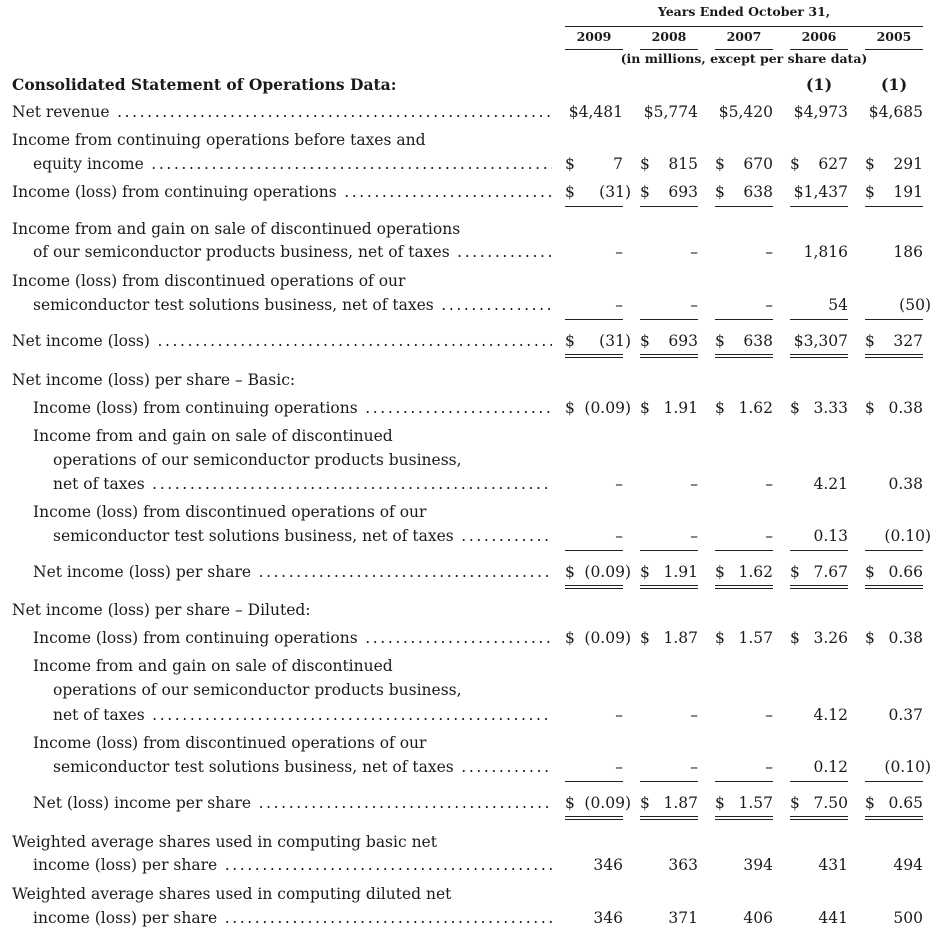 The image size is (940, 934). What do you see at coordinates (894, 164) in the screenshot?
I see `value-cell: $291` at bounding box center [894, 164].